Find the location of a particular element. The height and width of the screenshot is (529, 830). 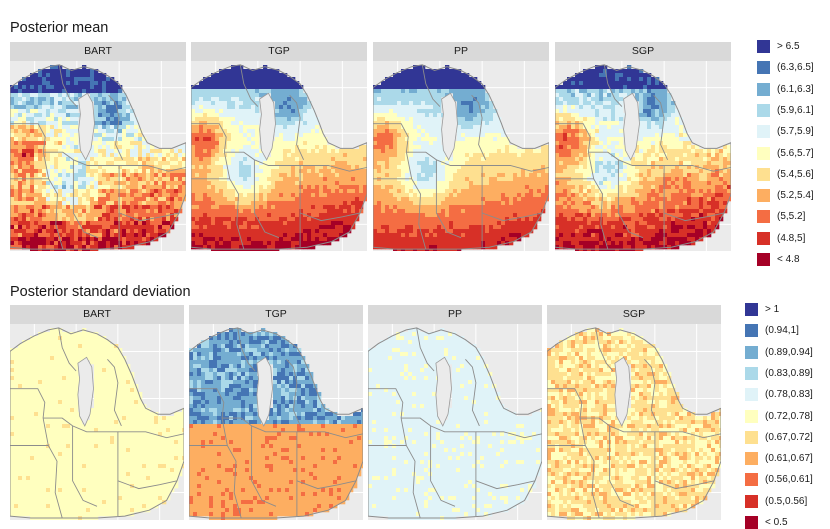

map-svg is located at coordinates (461, 156).